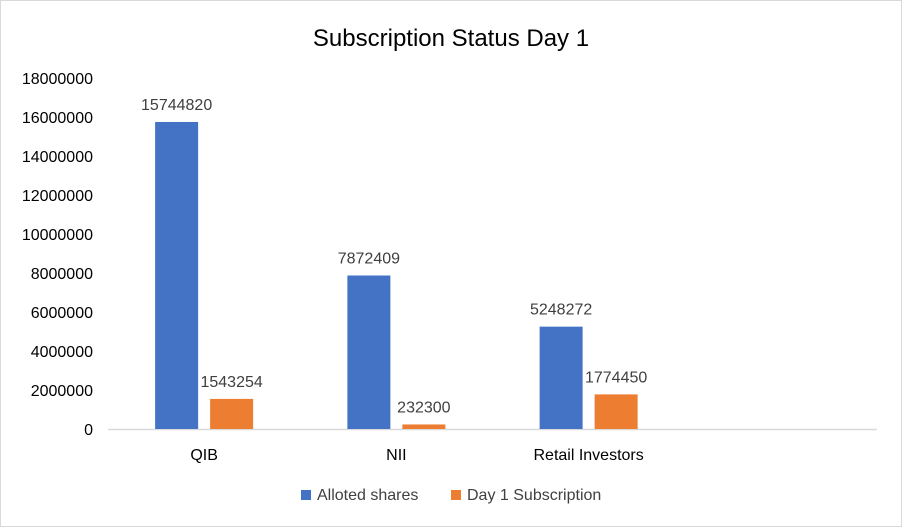  I want to click on data-label: 232300, so click(423, 407).